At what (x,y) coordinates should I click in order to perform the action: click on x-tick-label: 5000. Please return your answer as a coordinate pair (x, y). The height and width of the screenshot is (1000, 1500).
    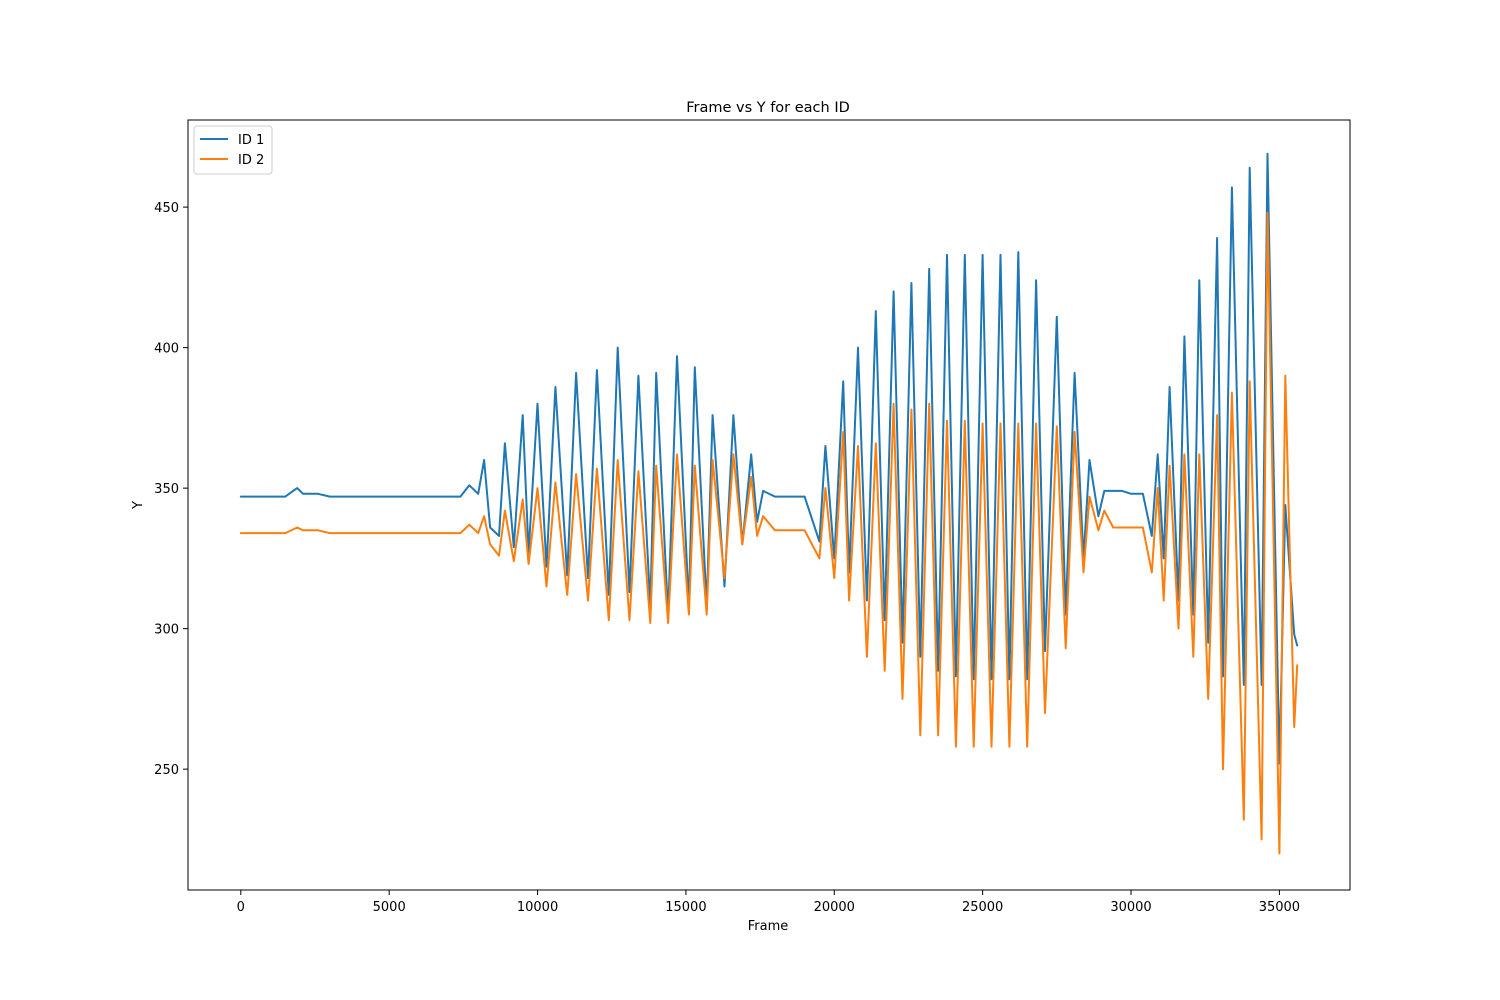
    Looking at the image, I should click on (389, 907).